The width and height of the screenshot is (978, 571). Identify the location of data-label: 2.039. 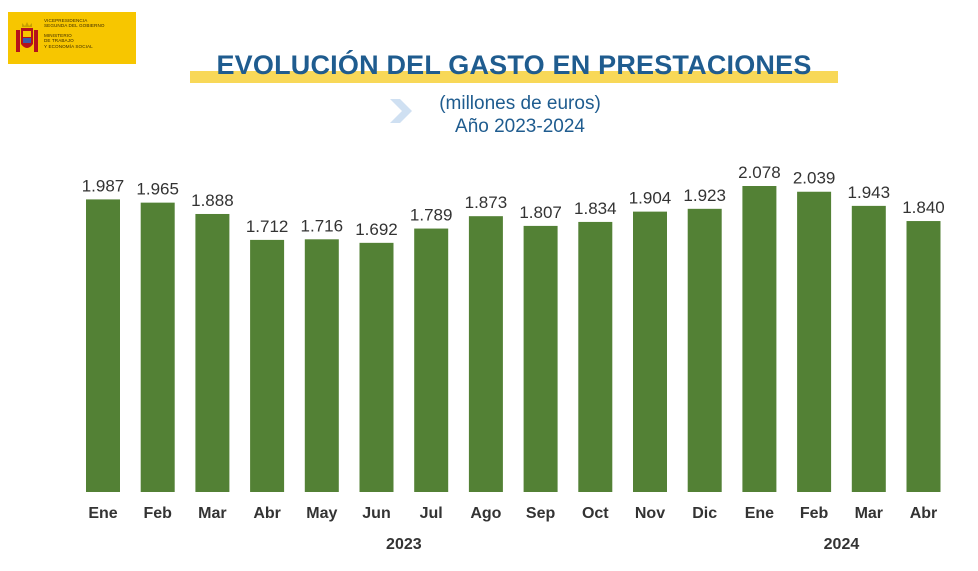
(814, 178).